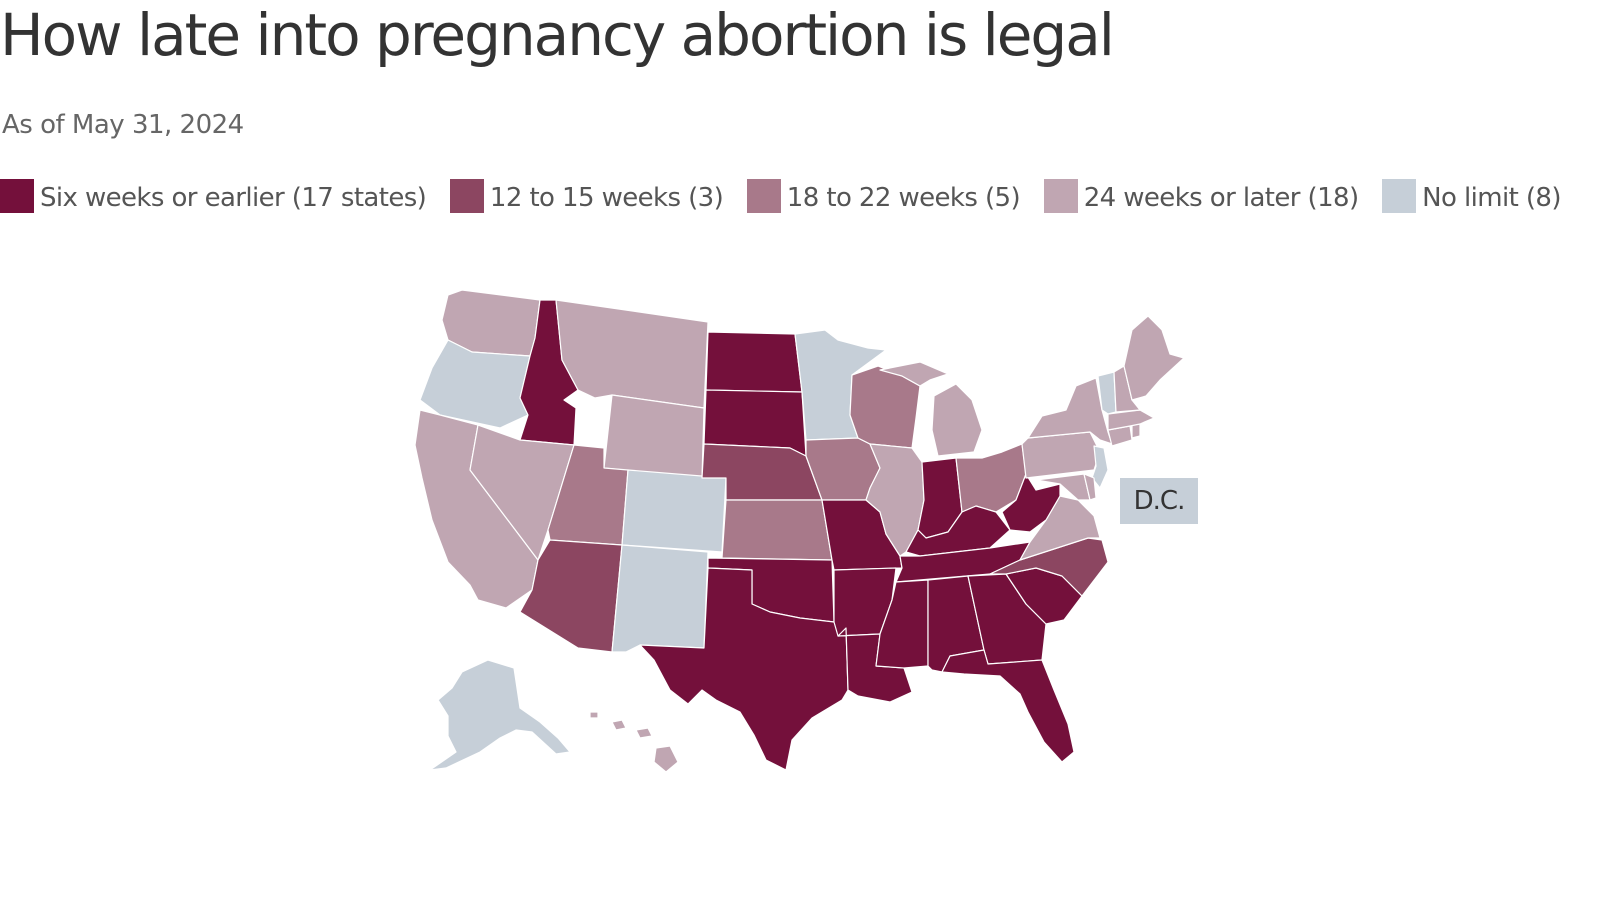 This screenshot has width=1600, height=900. What do you see at coordinates (1221, 198) in the screenshot?
I see `legend-label: 24 weeks or later (18)` at bounding box center [1221, 198].